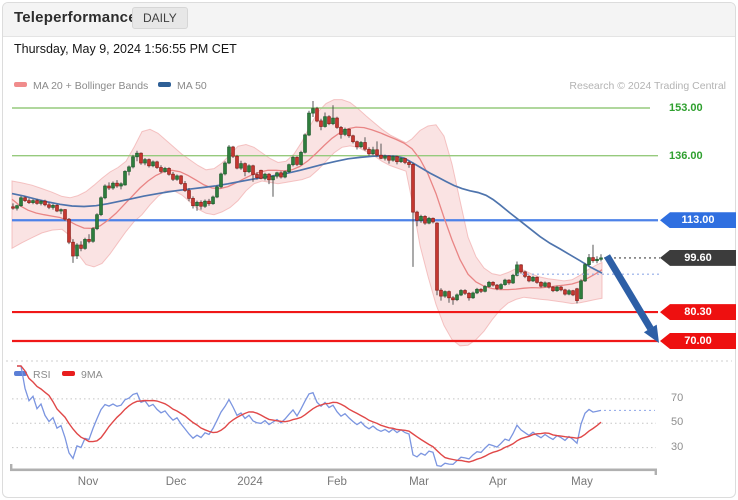 This screenshot has height=500, width=738. Describe the element at coordinates (164, 84) in the screenshot. I see `ma50-legend-swatch` at that location.